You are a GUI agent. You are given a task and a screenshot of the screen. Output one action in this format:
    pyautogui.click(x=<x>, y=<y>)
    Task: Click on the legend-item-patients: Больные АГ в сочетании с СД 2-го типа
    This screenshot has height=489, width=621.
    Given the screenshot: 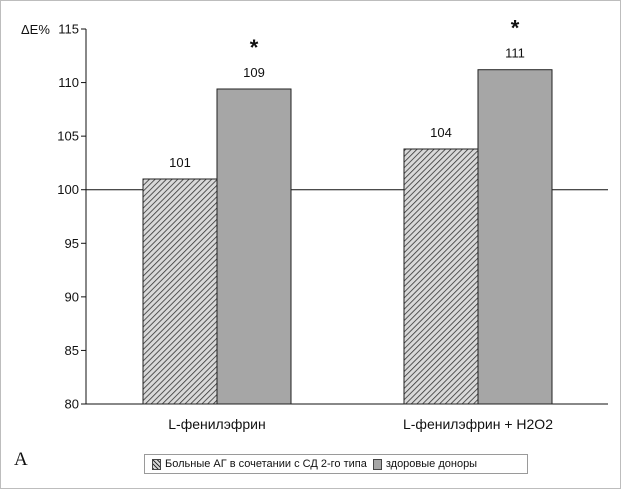 What is the action you would take?
    pyautogui.click(x=259, y=464)
    